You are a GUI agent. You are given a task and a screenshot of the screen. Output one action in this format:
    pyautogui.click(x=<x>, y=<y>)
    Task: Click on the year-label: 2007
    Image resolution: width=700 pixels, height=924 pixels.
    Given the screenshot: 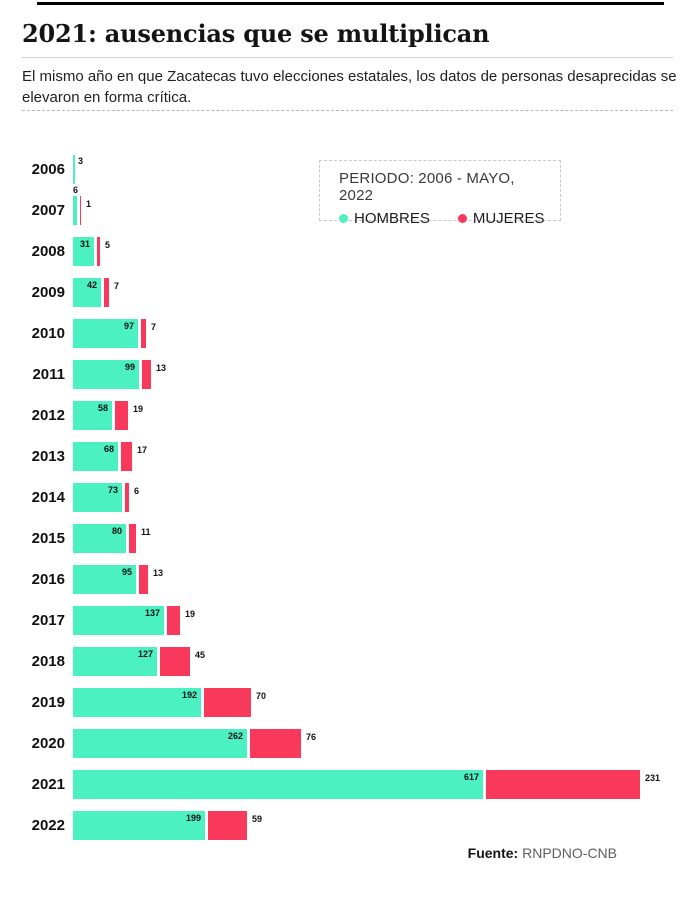 What is the action you would take?
    pyautogui.click(x=48, y=210)
    